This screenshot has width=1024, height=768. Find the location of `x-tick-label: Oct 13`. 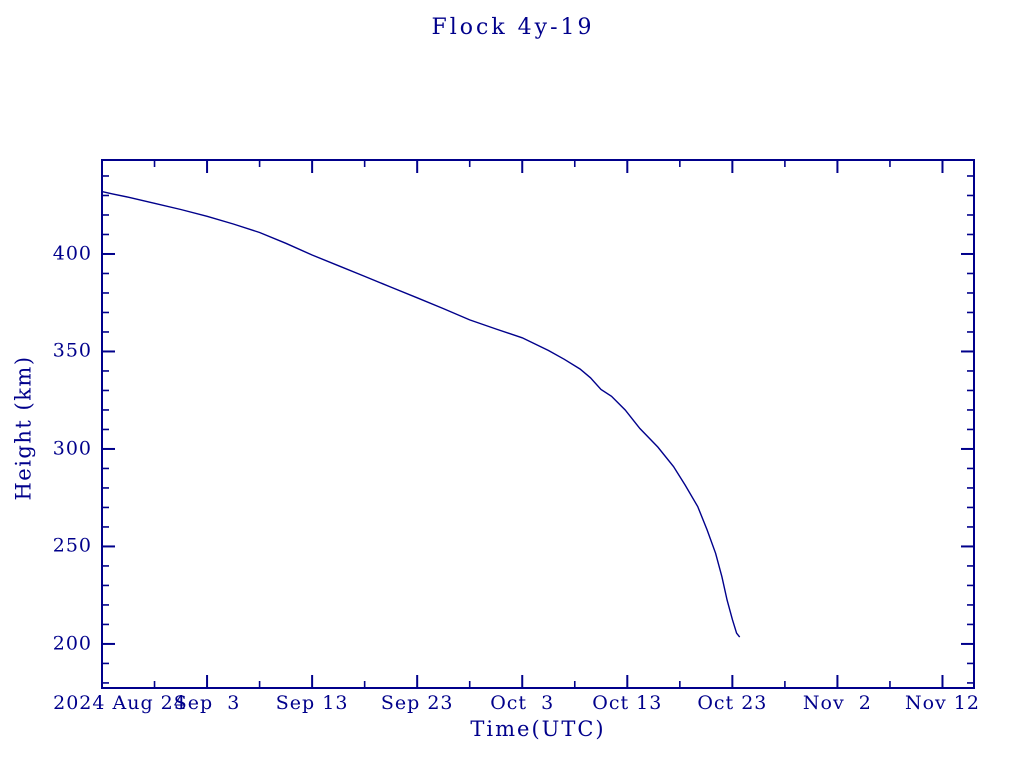

x-tick-label: Oct 13 is located at coordinates (627, 703).